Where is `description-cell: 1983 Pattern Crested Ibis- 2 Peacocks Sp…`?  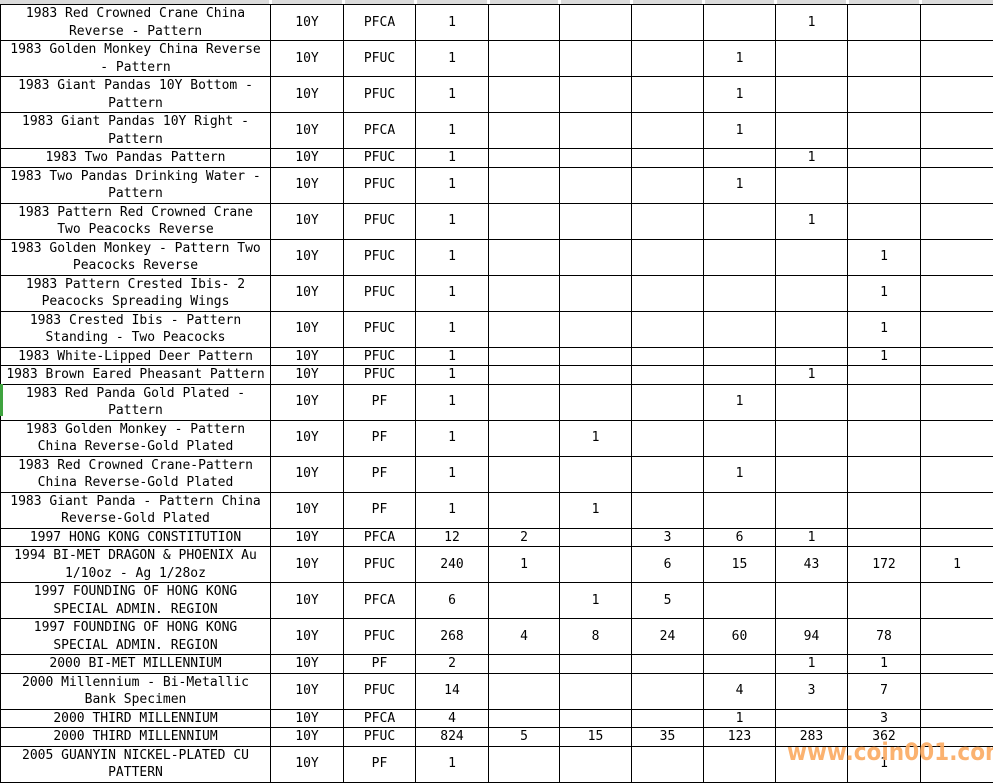 description-cell: 1983 Pattern Crested Ibis- 2 Peacocks Sp… is located at coordinates (136, 293).